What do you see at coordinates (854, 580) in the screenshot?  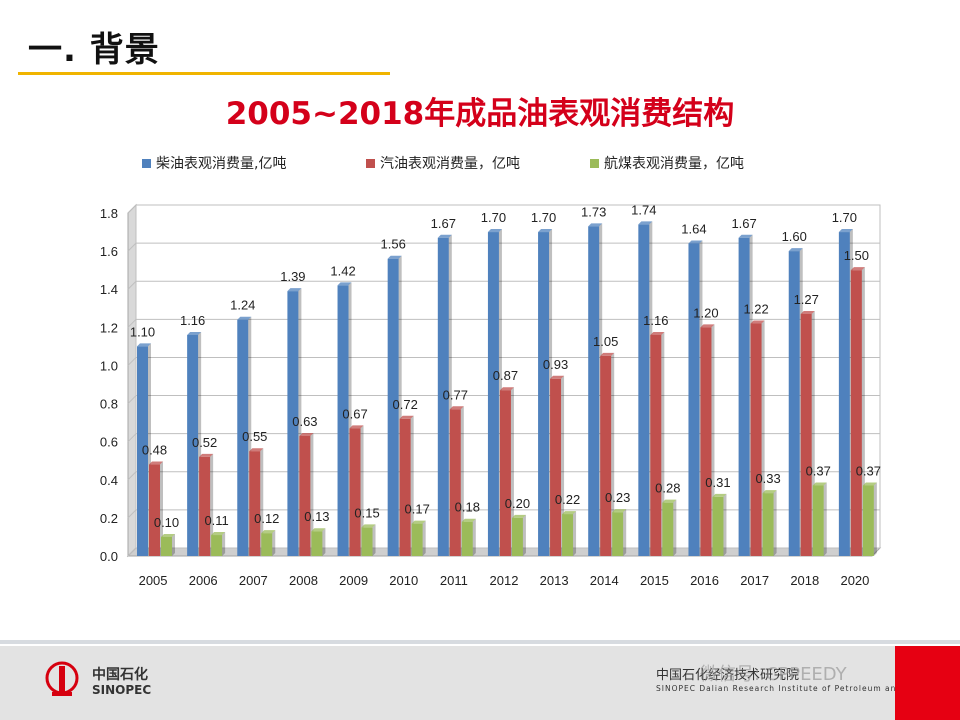 I see `x-tick-label: 2020` at bounding box center [854, 580].